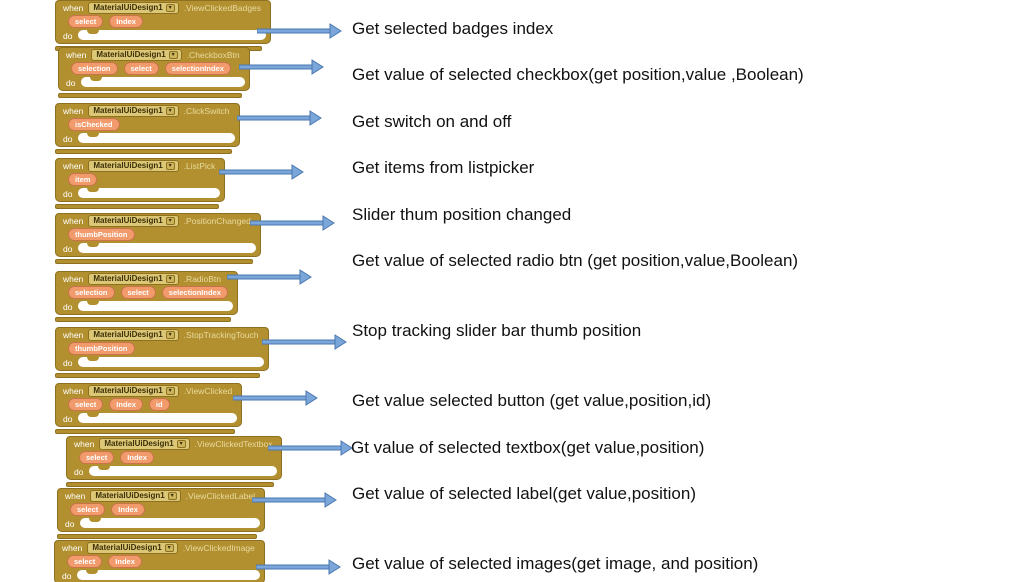 The height and width of the screenshot is (582, 1035). What do you see at coordinates (159, 404) in the screenshot?
I see `param-chip: id` at bounding box center [159, 404].